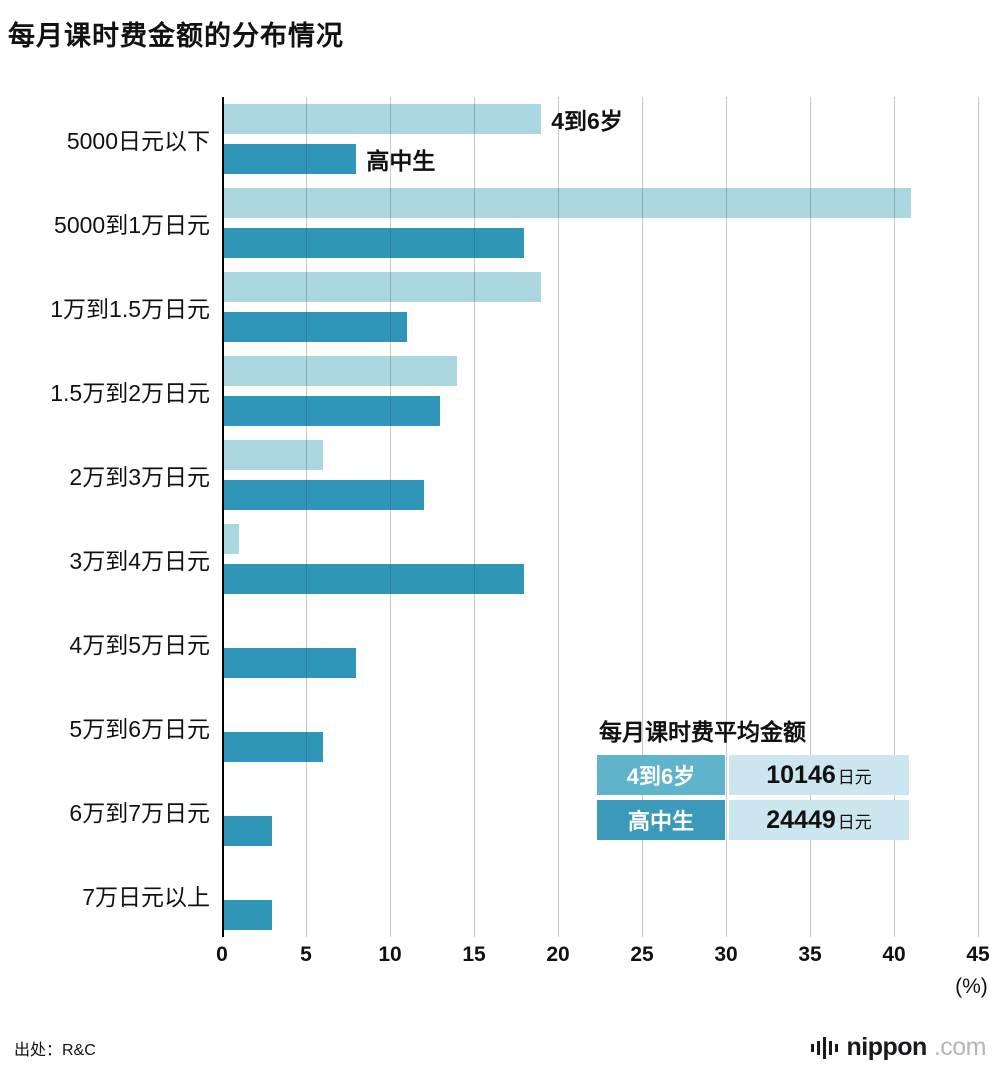  I want to click on avg-row-label: 4到6岁, so click(661, 775).